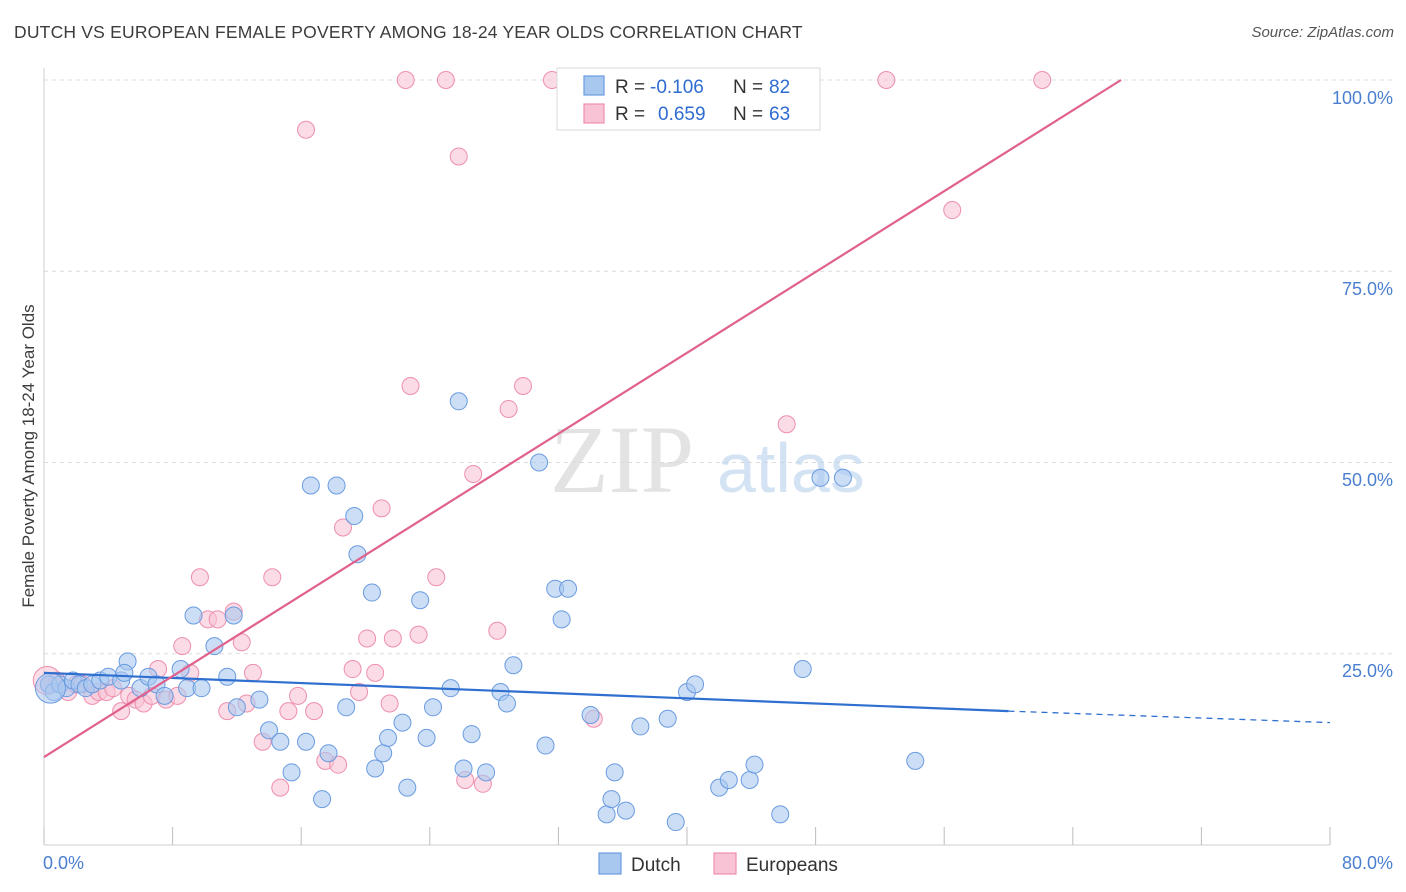  I want to click on dutch-n-label: N =, so click(748, 87).